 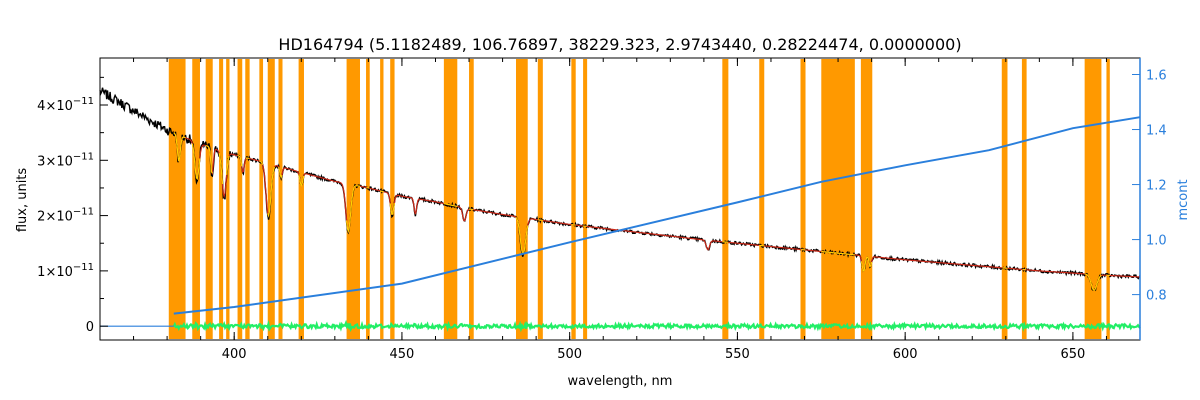 I want to click on y2-axis-label: mcont, so click(x=1183, y=199).